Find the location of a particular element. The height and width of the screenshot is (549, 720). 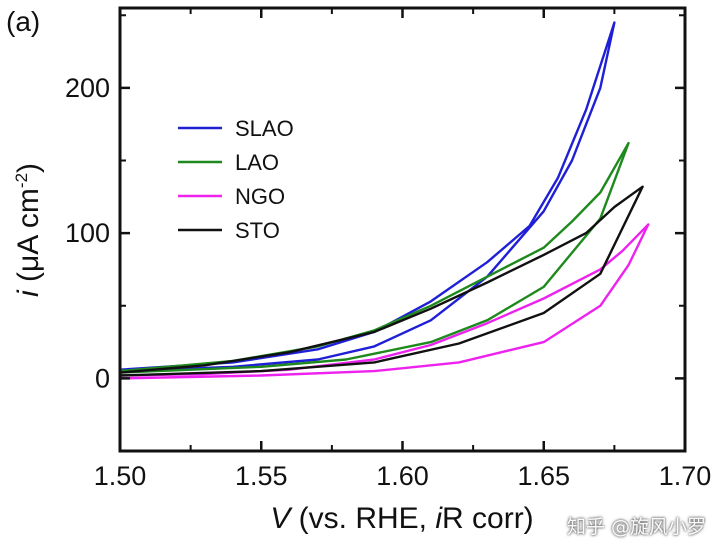

x-tick-label: 1.60 is located at coordinates (402, 476).